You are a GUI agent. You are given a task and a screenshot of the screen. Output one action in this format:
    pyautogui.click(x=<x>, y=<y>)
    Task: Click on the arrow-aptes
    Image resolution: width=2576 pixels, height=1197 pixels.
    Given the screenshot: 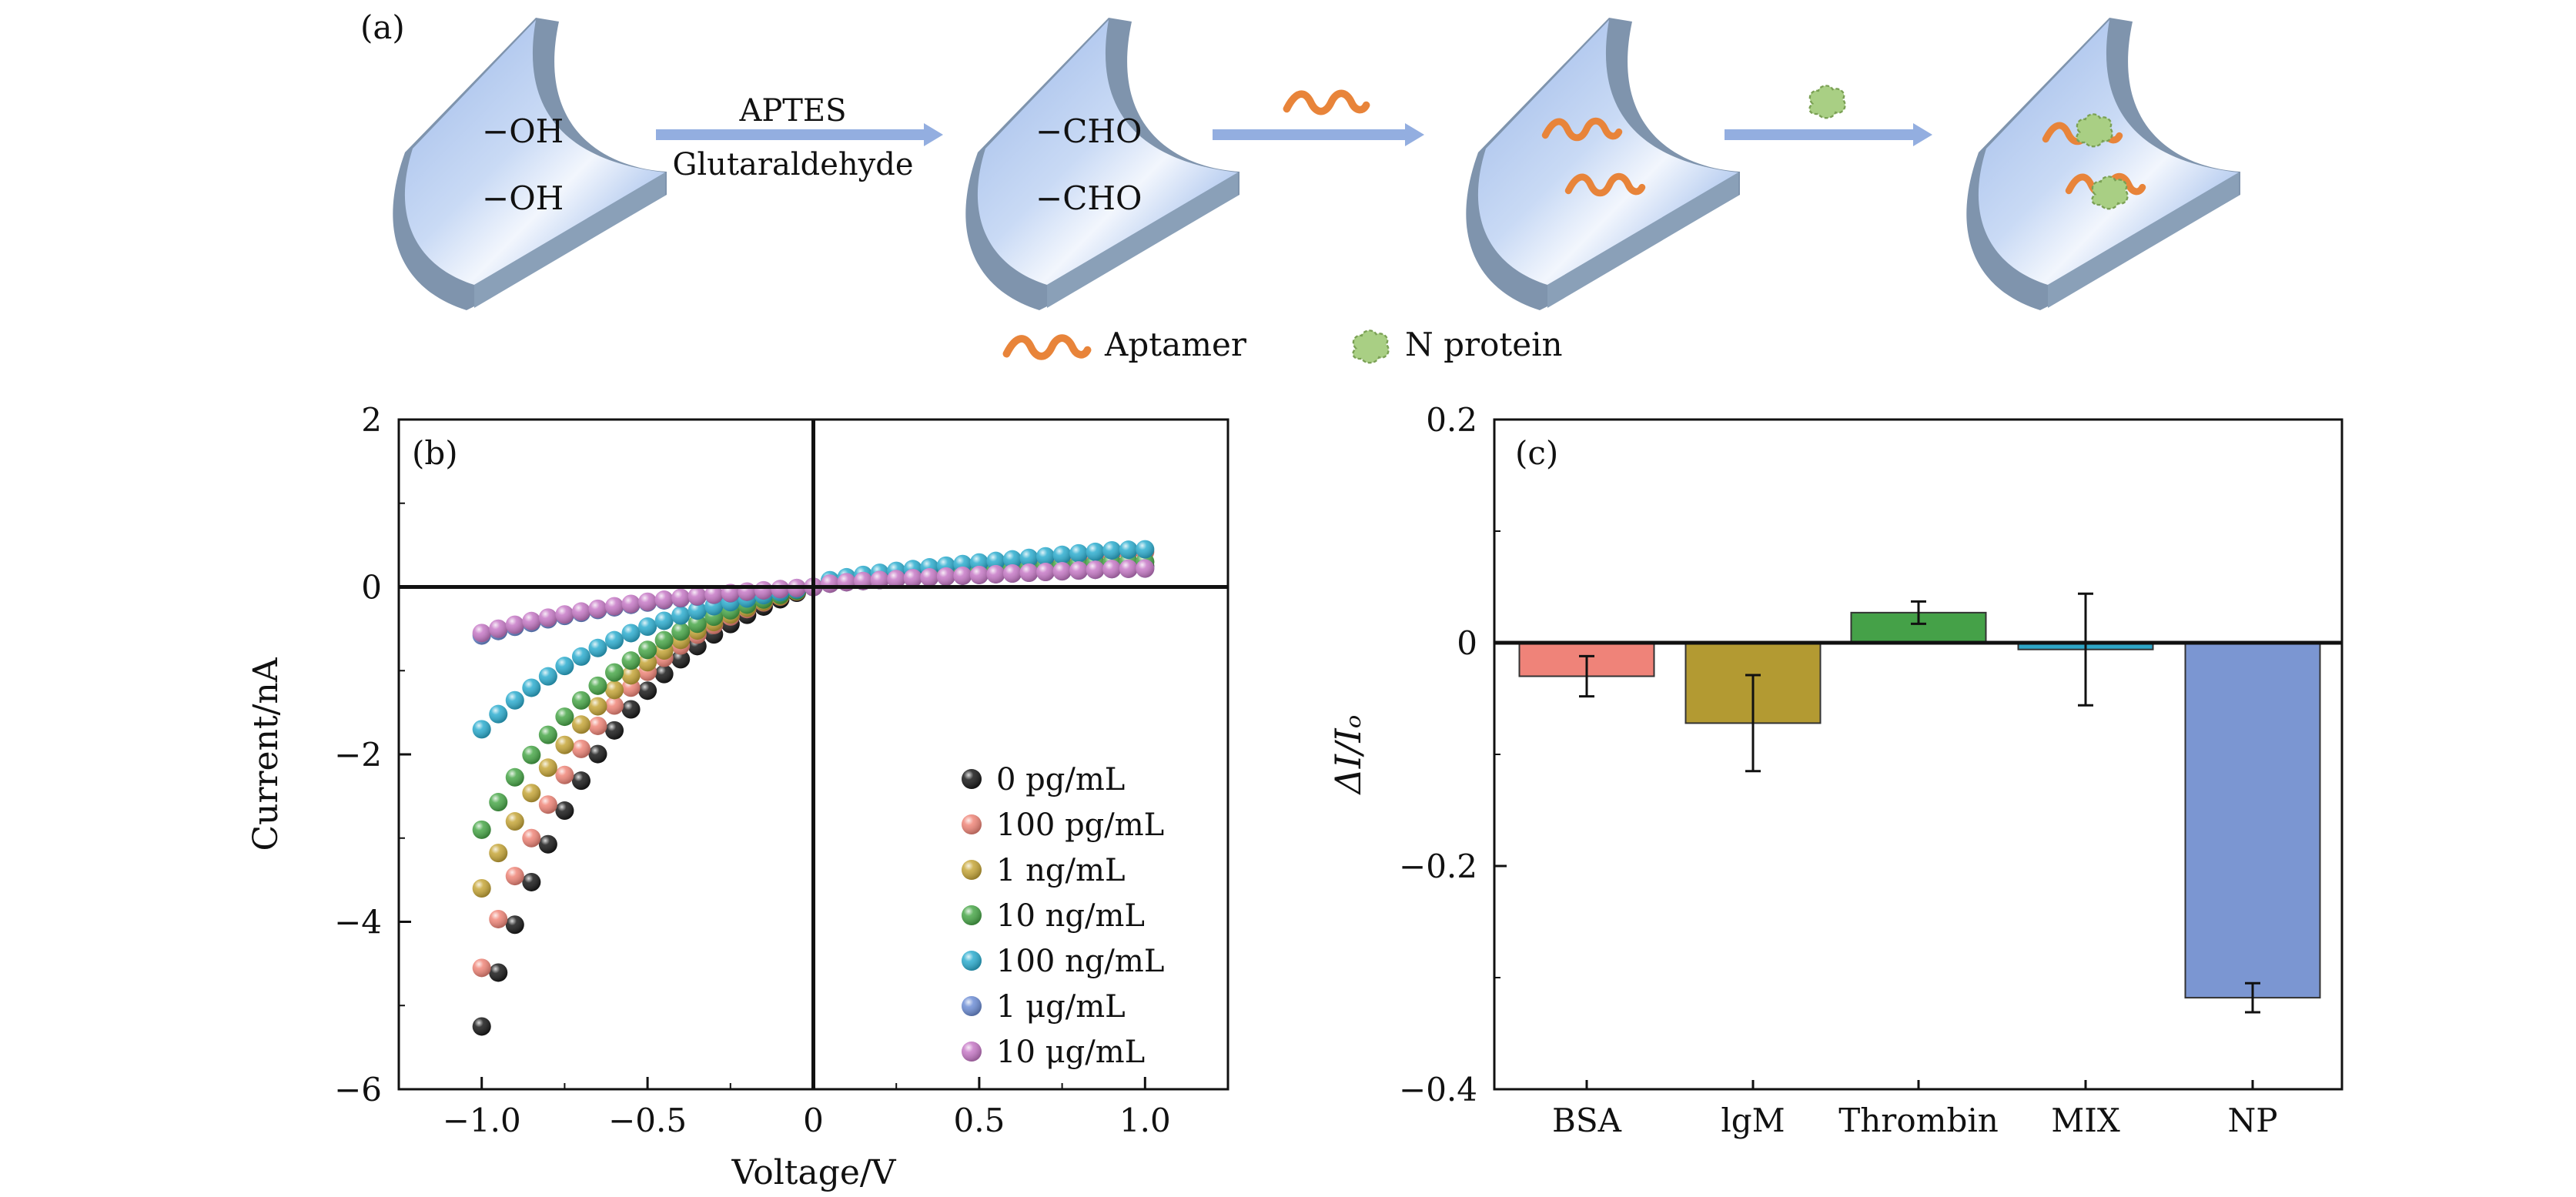 What is the action you would take?
    pyautogui.click(x=800, y=134)
    